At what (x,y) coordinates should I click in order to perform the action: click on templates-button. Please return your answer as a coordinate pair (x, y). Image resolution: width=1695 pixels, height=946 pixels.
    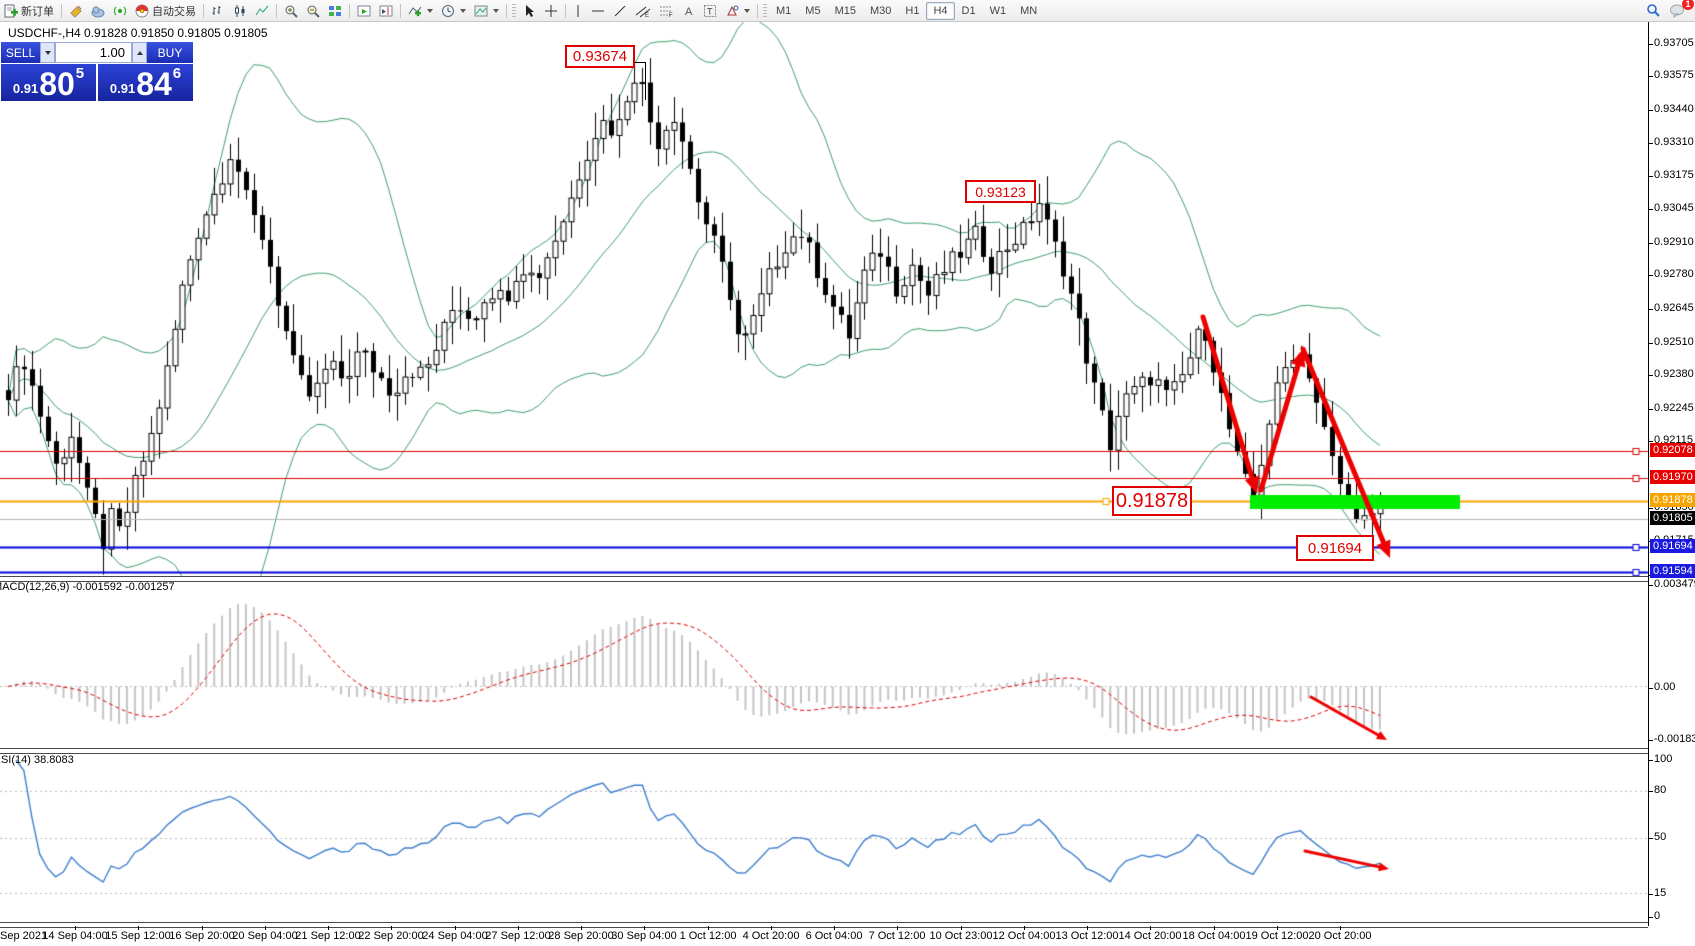
    Looking at the image, I should click on (486, 11).